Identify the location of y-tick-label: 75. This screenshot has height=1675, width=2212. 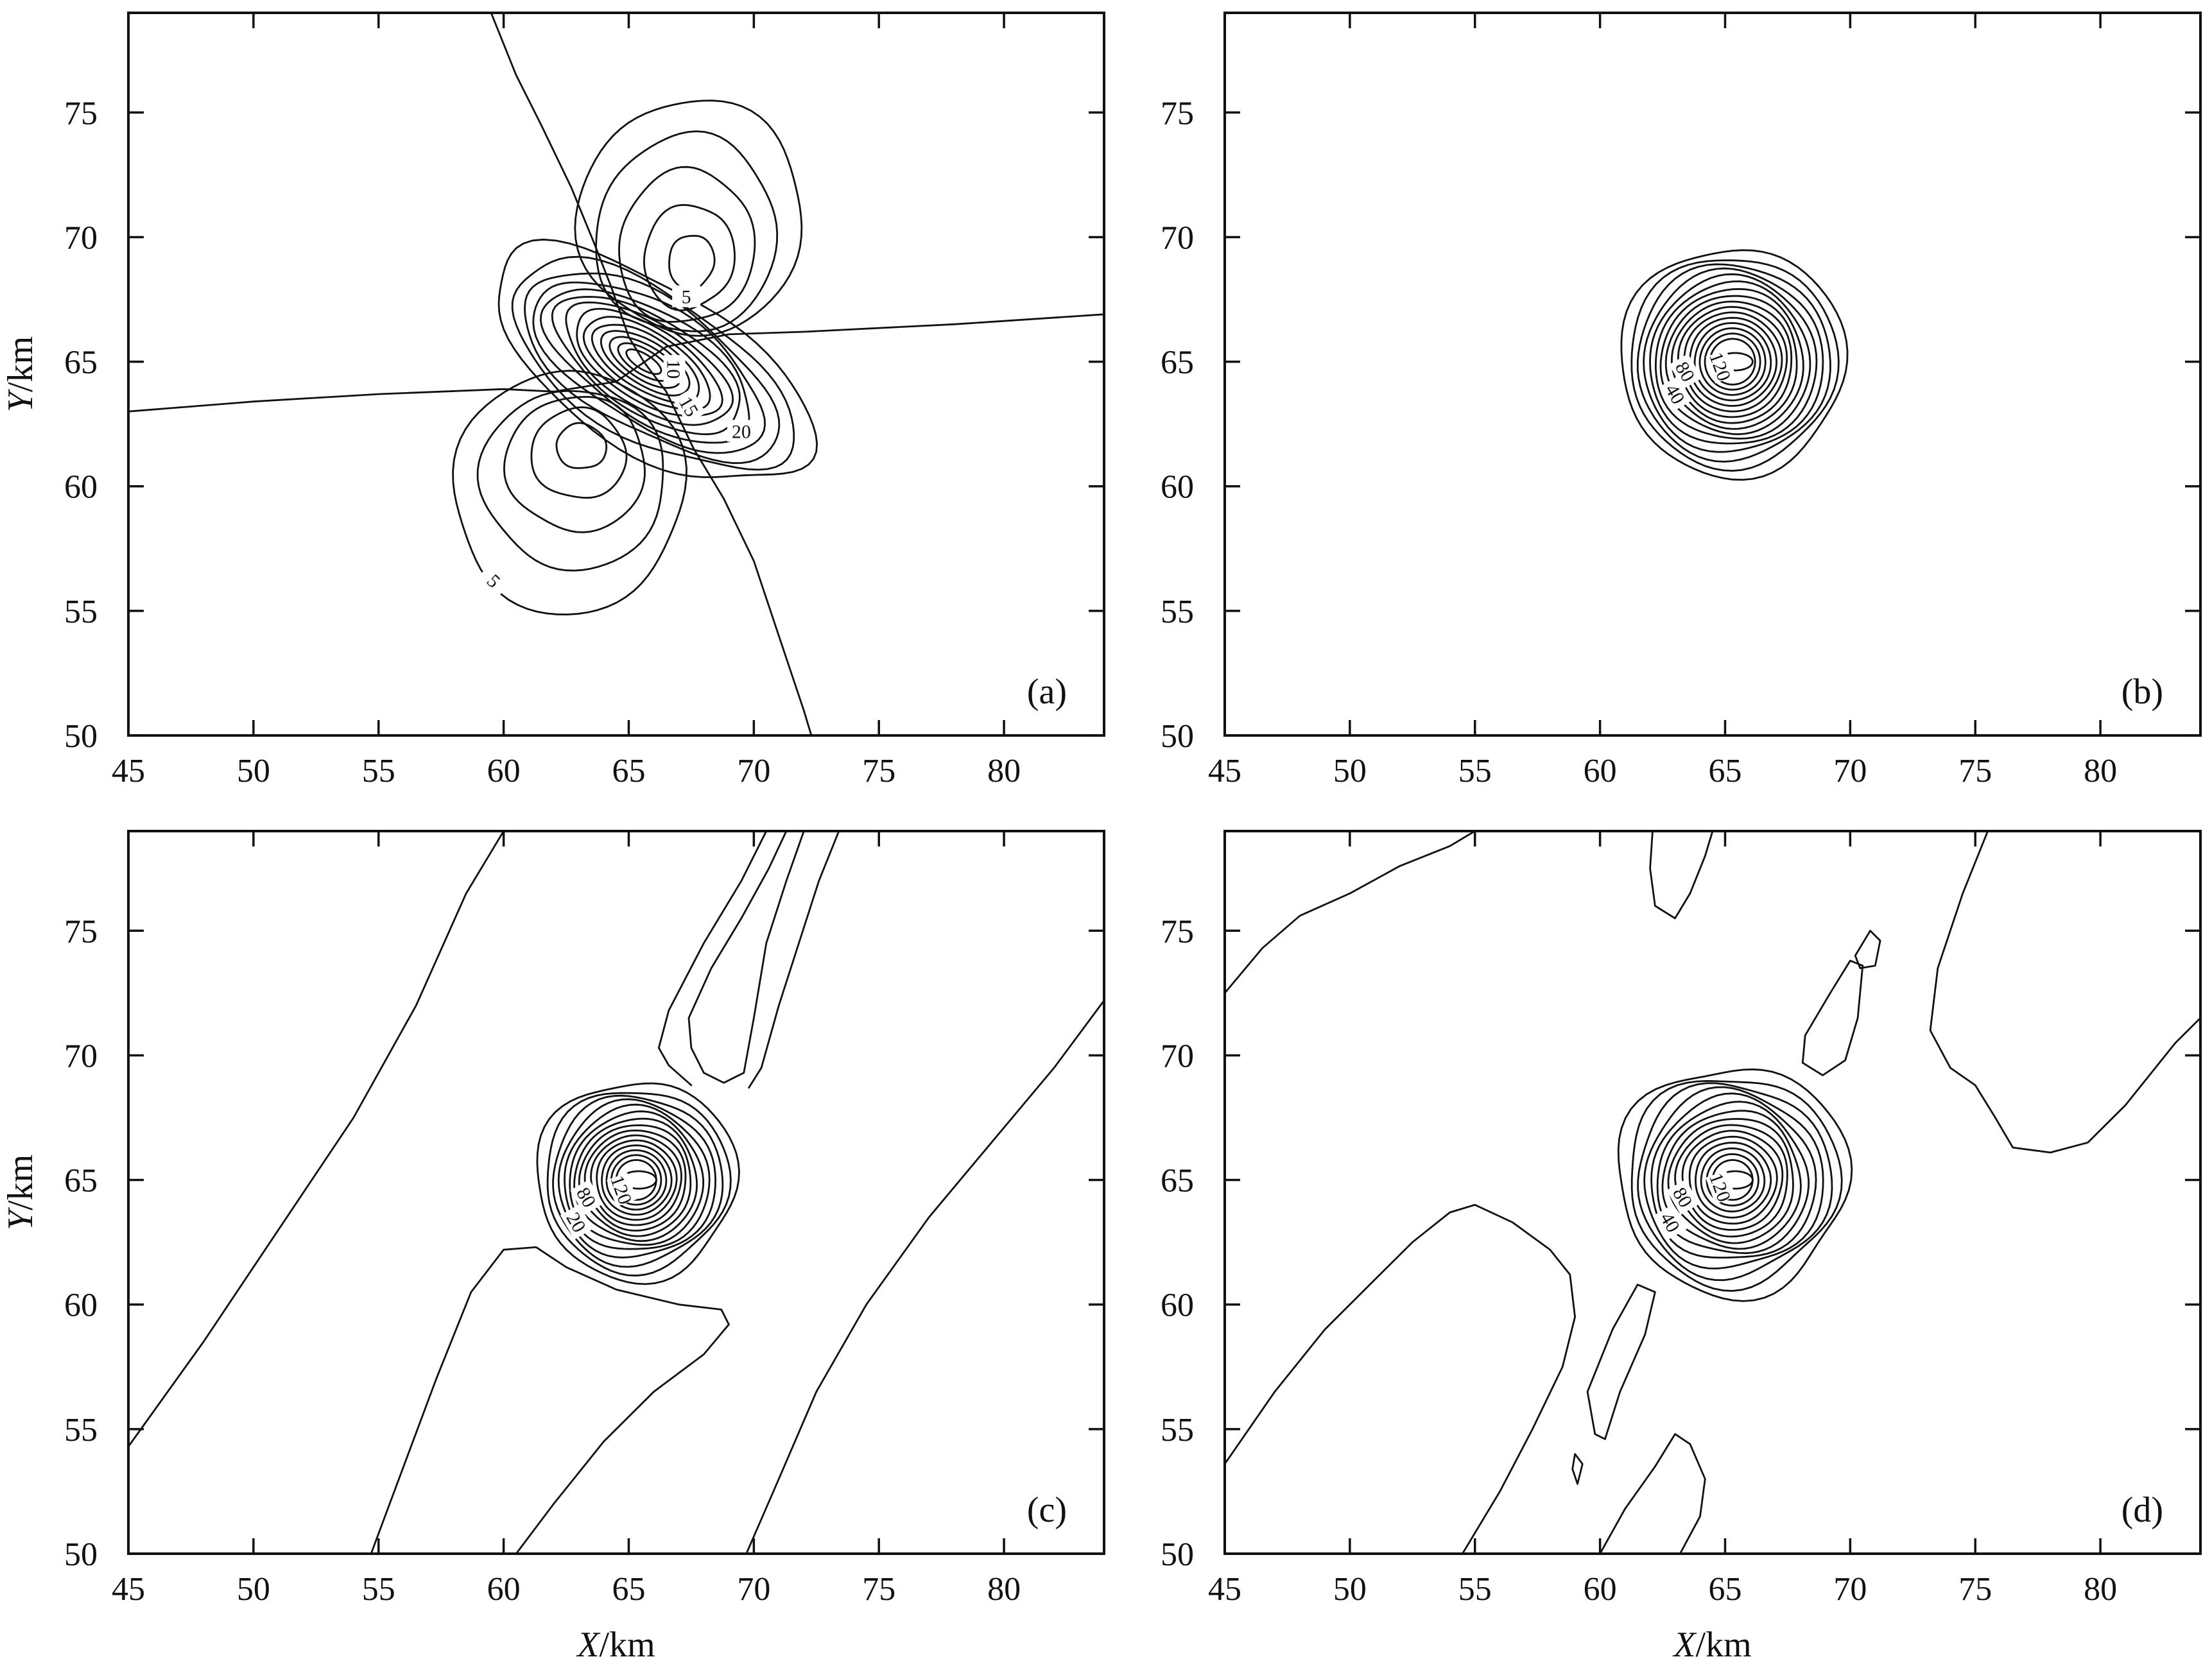
(1177, 932).